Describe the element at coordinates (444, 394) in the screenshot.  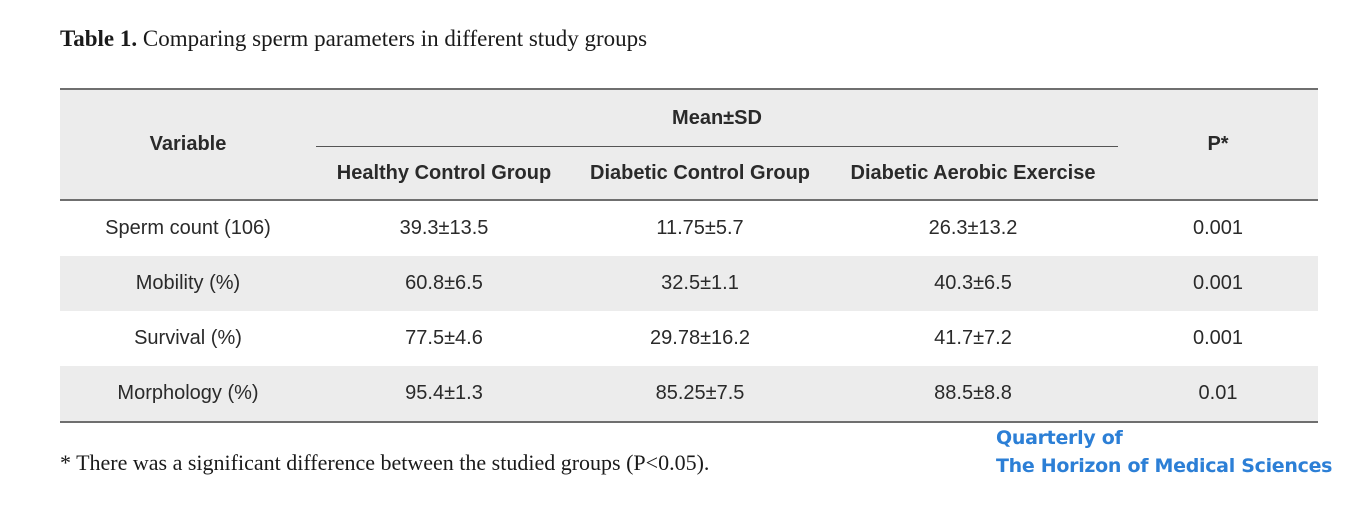
I see `cell-healthy: 95.4±1.3` at that location.